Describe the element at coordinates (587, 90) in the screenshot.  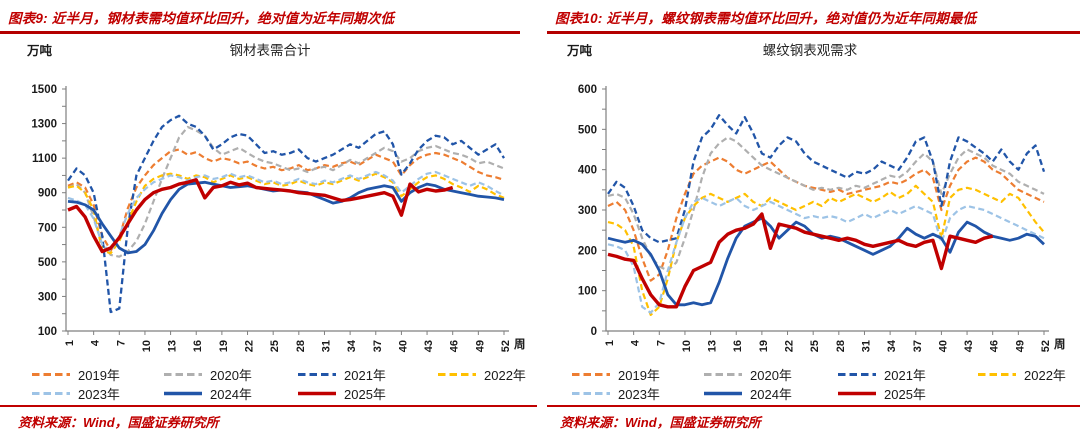
I see `y-tick-label: 600` at that location.